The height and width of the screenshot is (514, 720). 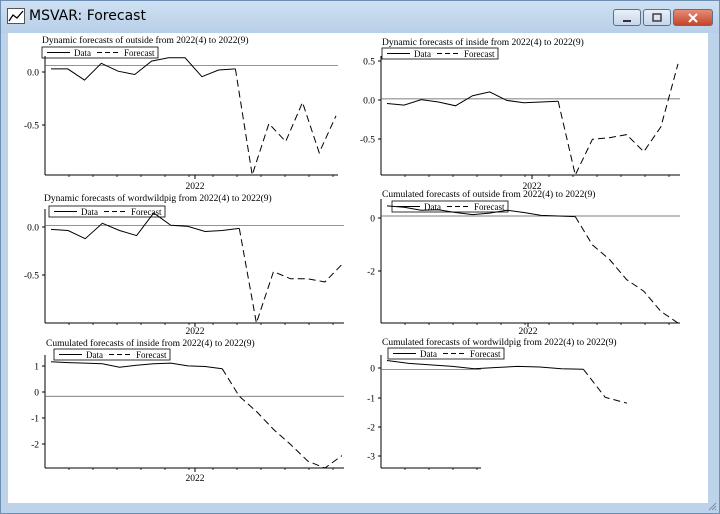 What do you see at coordinates (87, 16) in the screenshot?
I see `window-title: MSVAR: Forecast` at bounding box center [87, 16].